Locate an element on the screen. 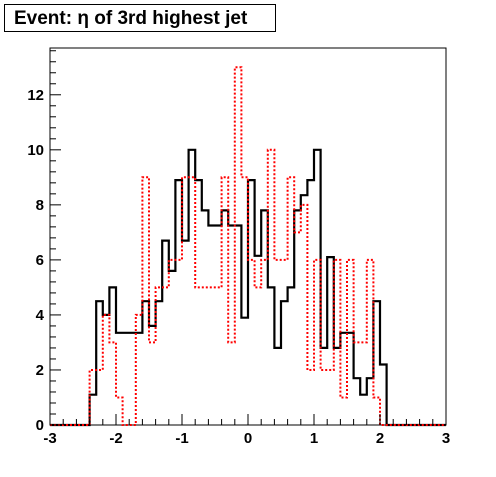 This screenshot has height=477, width=496. y-tick-label: 4 is located at coordinates (40, 315).